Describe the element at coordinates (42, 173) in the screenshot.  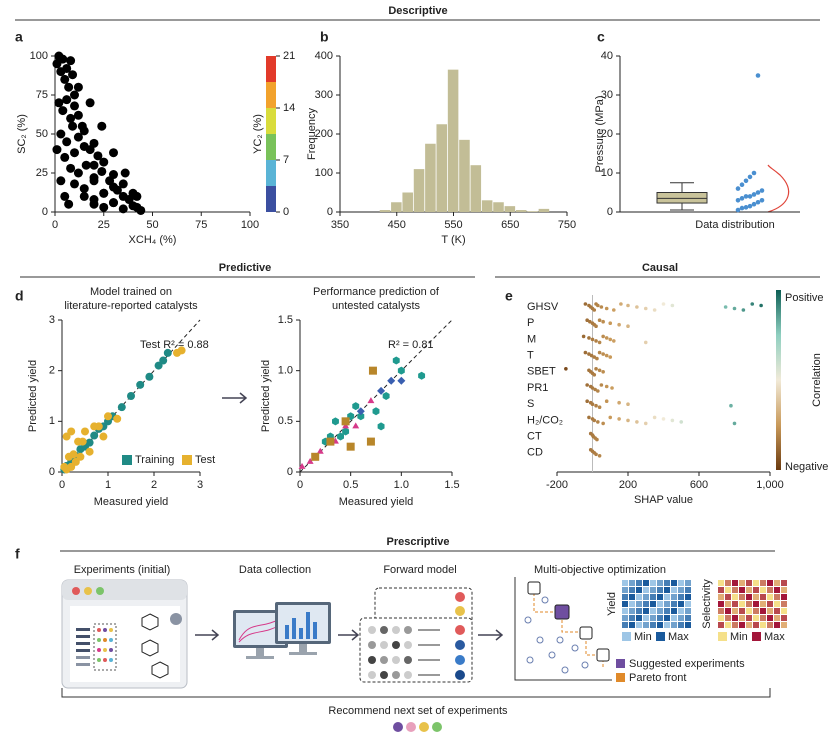
I see `y-tick-label: 25` at that location.